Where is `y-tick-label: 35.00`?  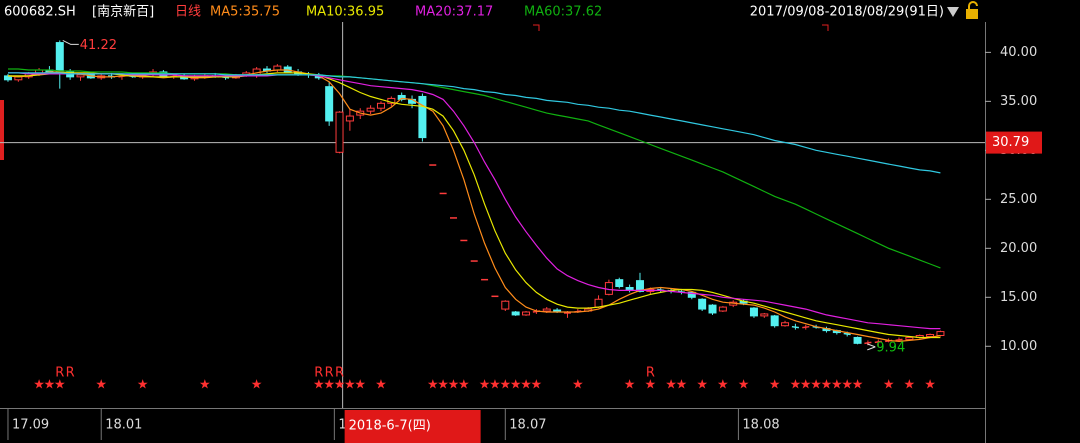 y-tick-label: 35.00 is located at coordinates (1018, 101).